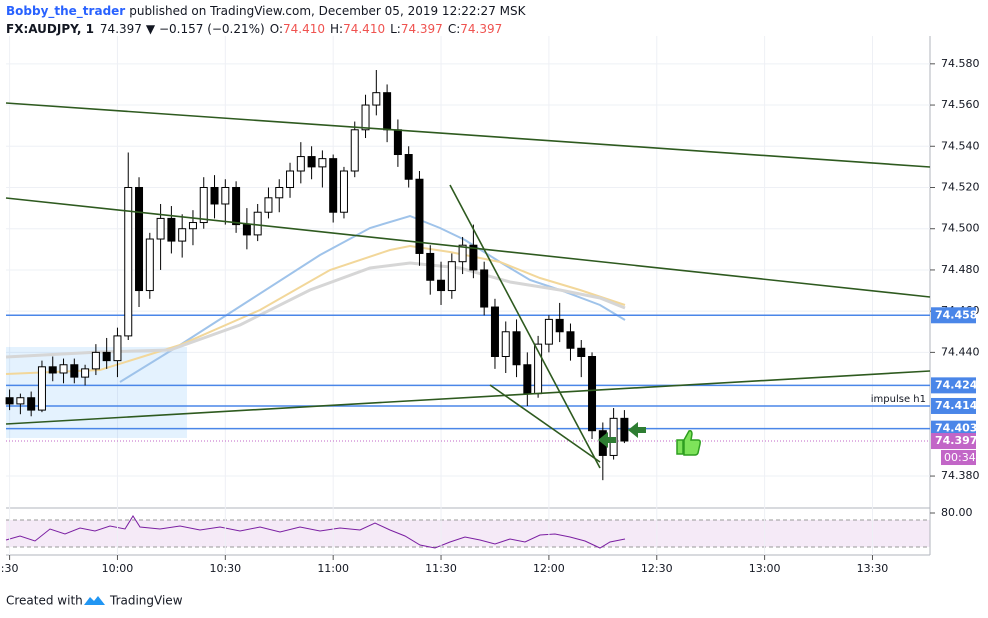  What do you see at coordinates (146, 601) in the screenshot?
I see `footer-brand: TradingView` at bounding box center [146, 601].